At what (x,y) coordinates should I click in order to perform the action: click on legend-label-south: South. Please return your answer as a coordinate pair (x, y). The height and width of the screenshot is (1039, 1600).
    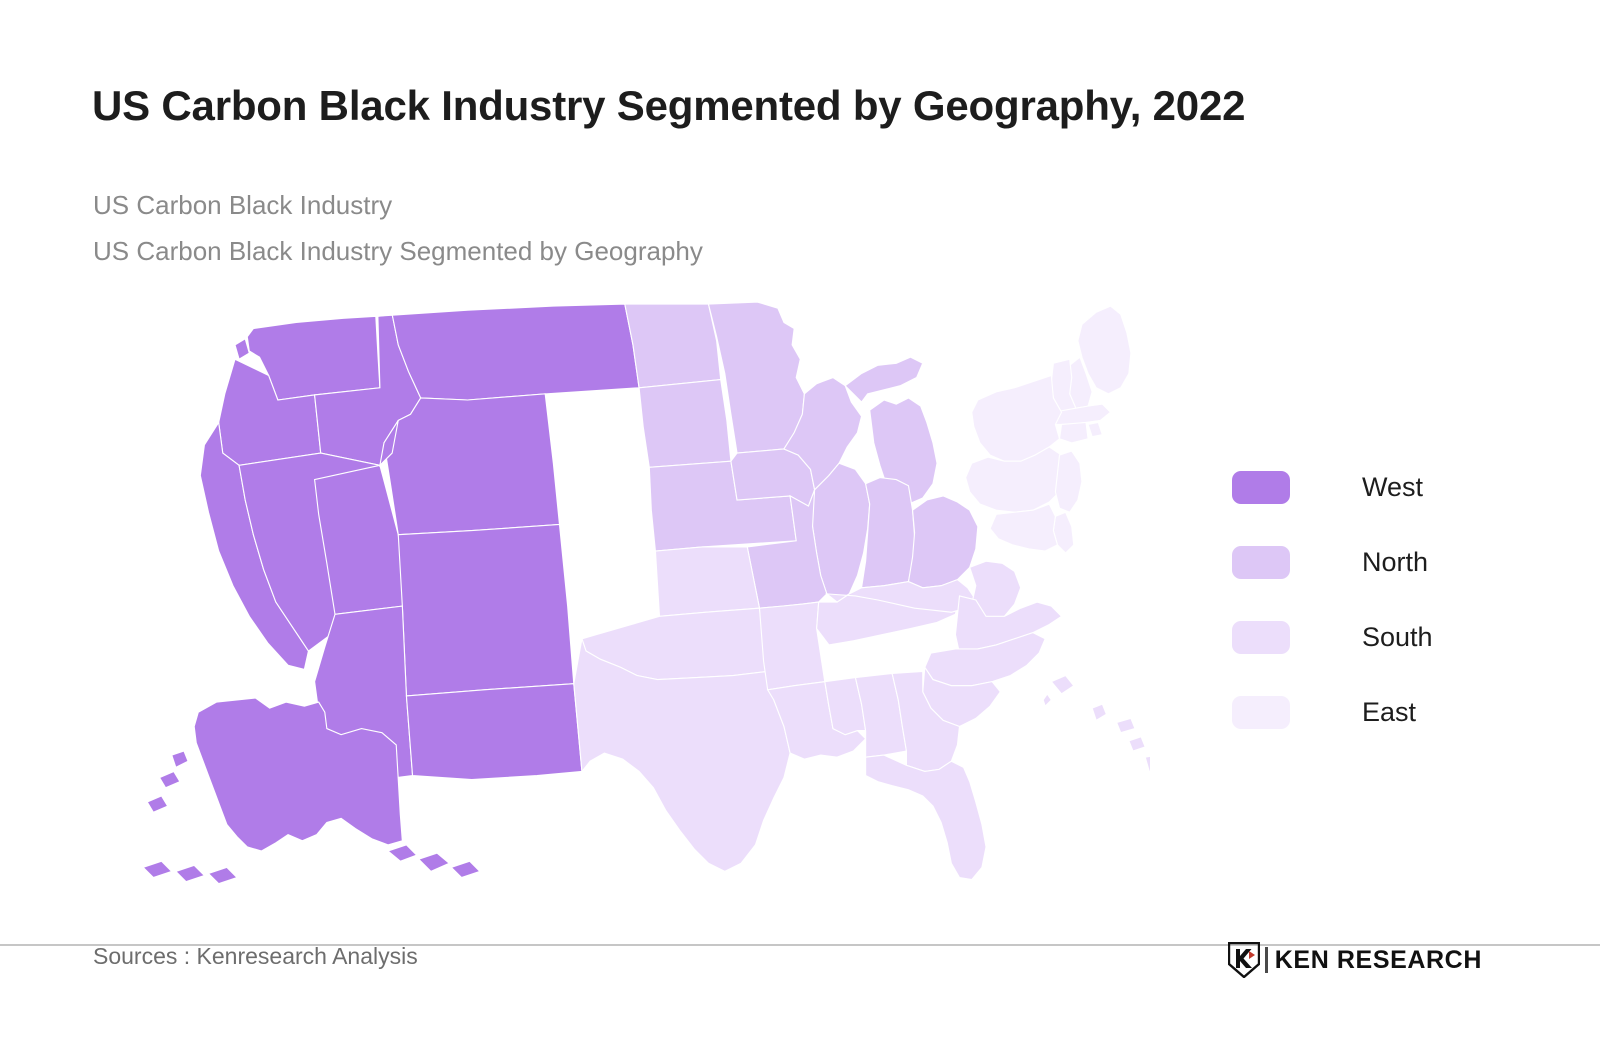
    Looking at the image, I should click on (1397, 637).